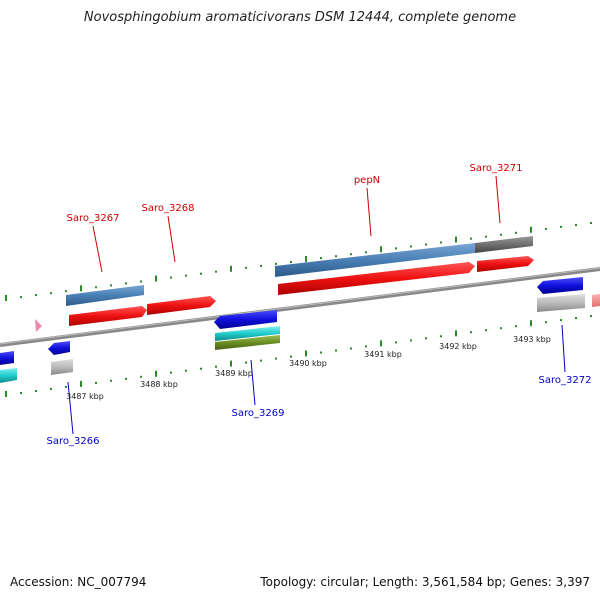  I want to click on scale-label-3490: 3490 kbp, so click(308, 363).